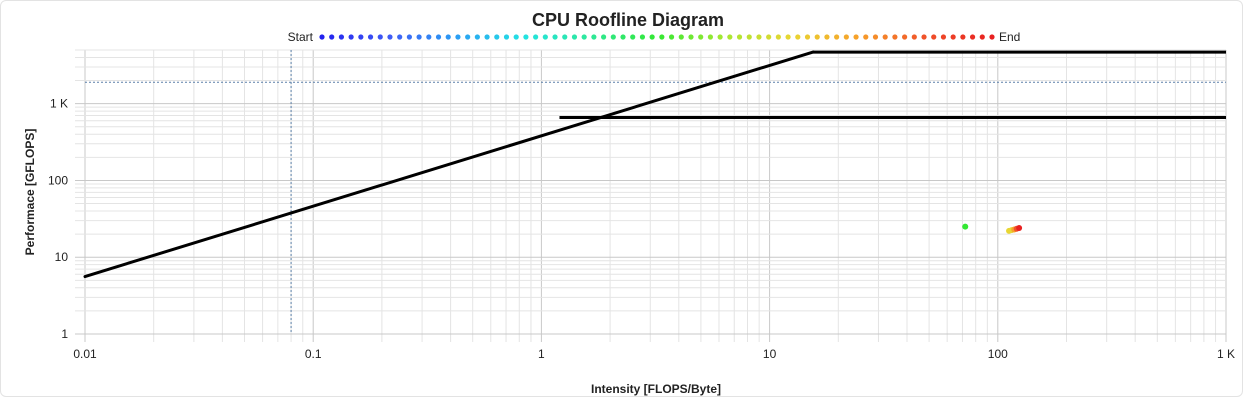  What do you see at coordinates (992, 228) in the screenshot?
I see `data-points` at bounding box center [992, 228].